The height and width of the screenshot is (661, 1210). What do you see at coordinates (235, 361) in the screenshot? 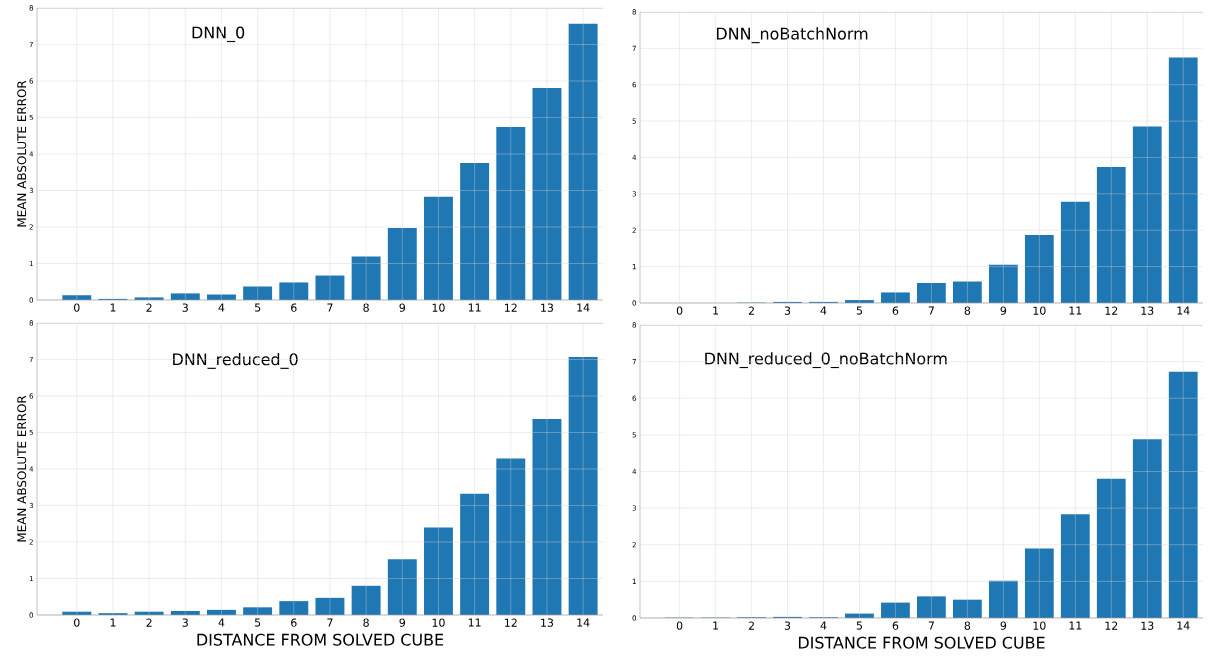
I see `text: DNN_reduced_0` at bounding box center [235, 361].